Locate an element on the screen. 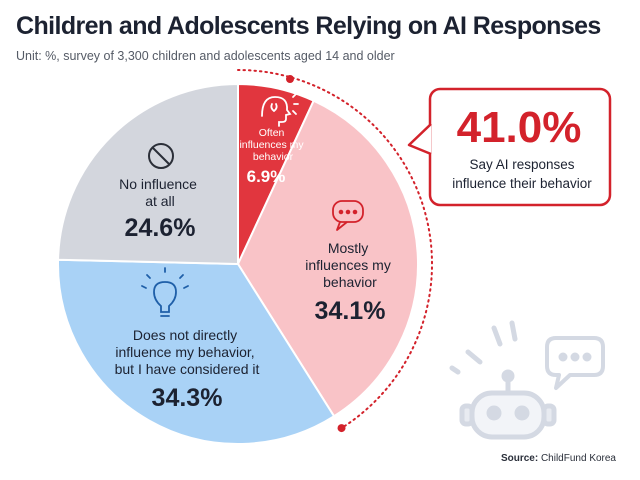  slice-label-no-influence: No influence at all is located at coordinates (160, 192).